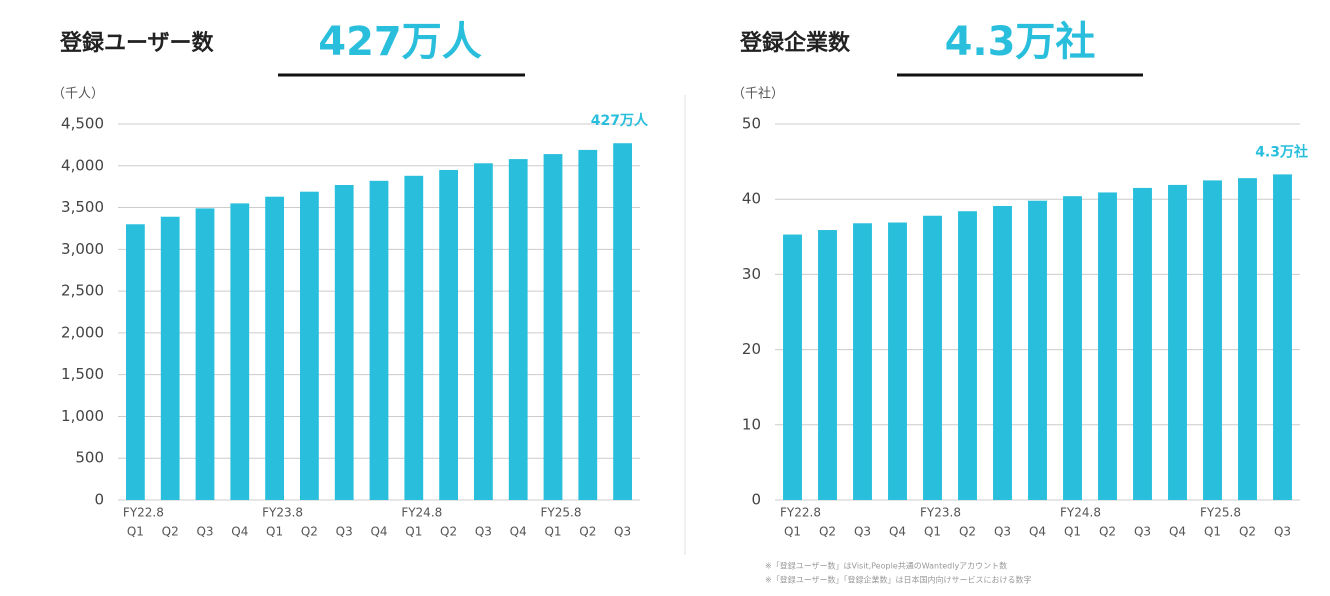 The width and height of the screenshot is (1330, 596). Describe the element at coordinates (82, 374) in the screenshot. I see `y-tick-label: 1,500` at that location.